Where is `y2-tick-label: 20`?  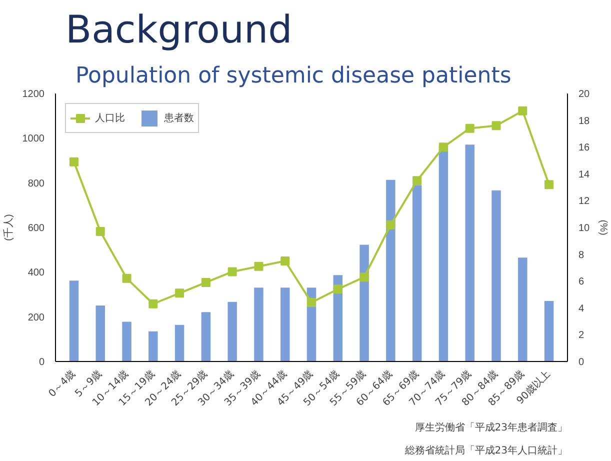 y2-tick-label: 20 is located at coordinates (584, 94).